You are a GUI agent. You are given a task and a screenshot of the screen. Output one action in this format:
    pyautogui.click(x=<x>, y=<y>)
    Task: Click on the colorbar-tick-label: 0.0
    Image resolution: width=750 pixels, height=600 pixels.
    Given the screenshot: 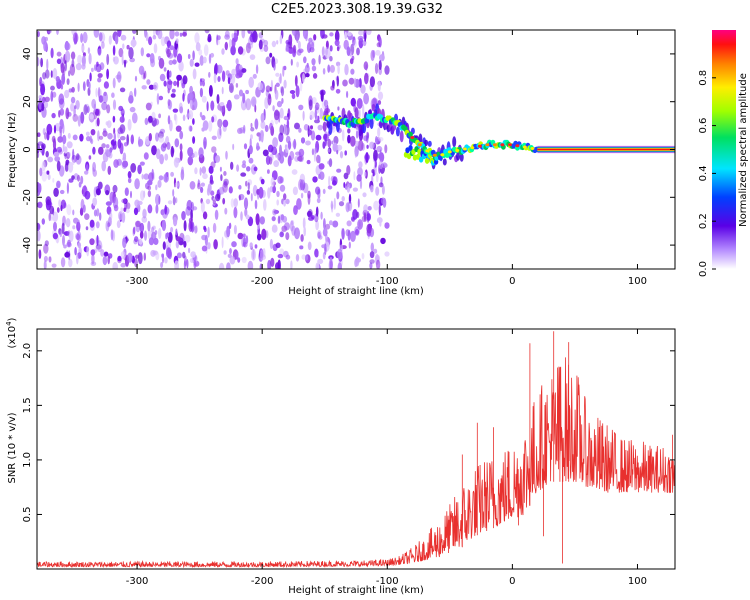 What is the action you would take?
    pyautogui.click(x=703, y=269)
    